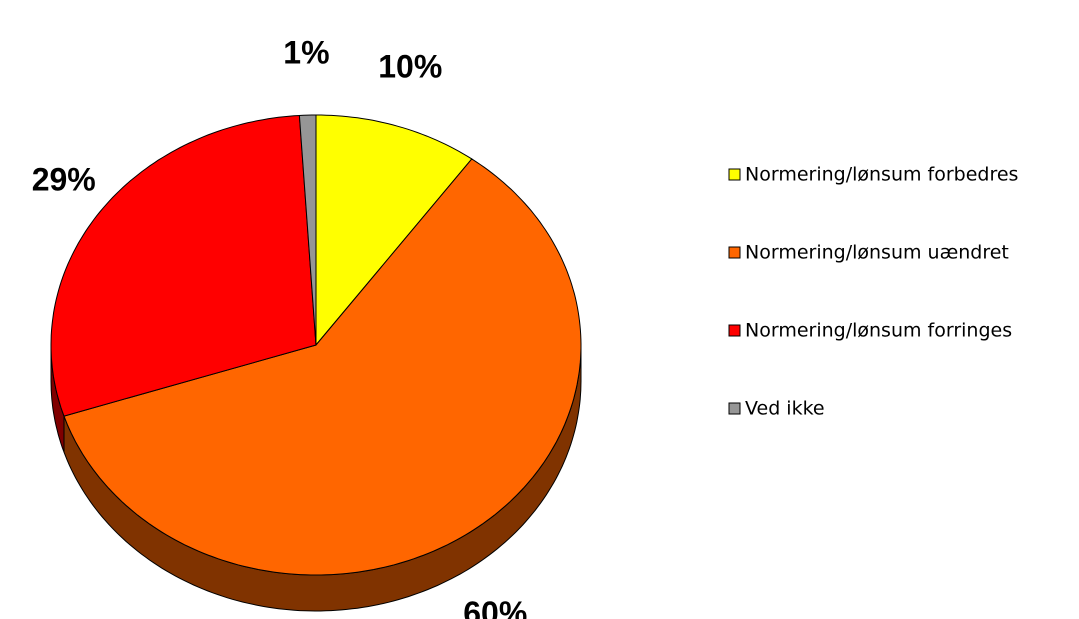 The image size is (1079, 619). Describe the element at coordinates (877, 253) in the screenshot. I see `legend-label: Normering/lønsum uændret` at that location.